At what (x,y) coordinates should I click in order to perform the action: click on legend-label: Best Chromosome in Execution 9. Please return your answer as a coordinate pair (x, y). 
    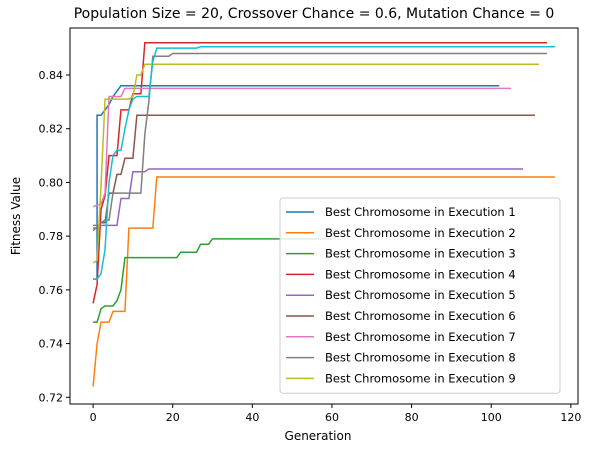
    Looking at the image, I should click on (420, 378).